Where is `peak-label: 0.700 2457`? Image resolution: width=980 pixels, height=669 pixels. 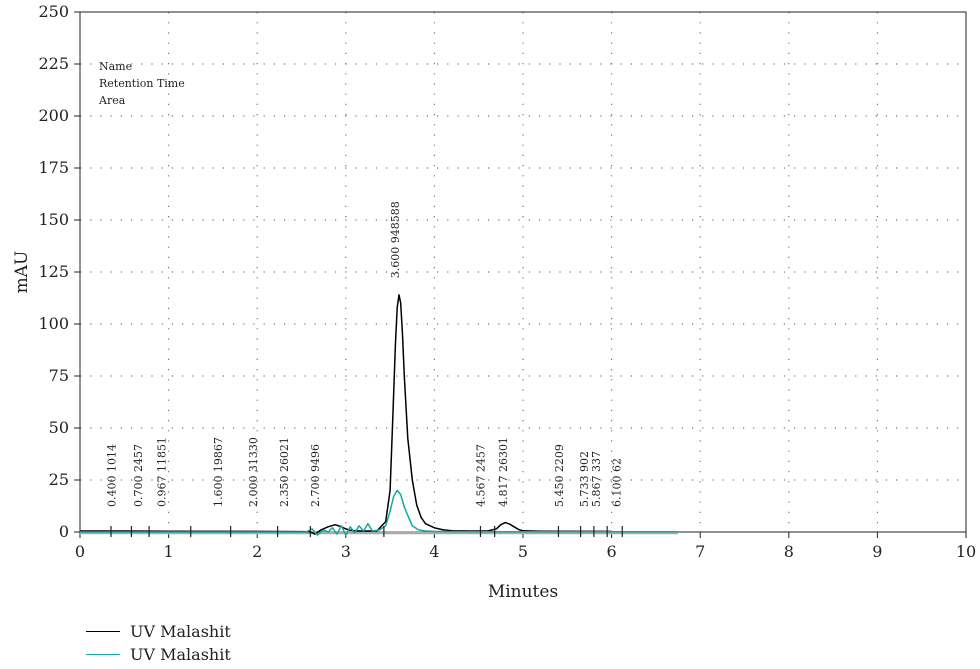 peak-label: 0.700 2457 is located at coordinates (138, 475).